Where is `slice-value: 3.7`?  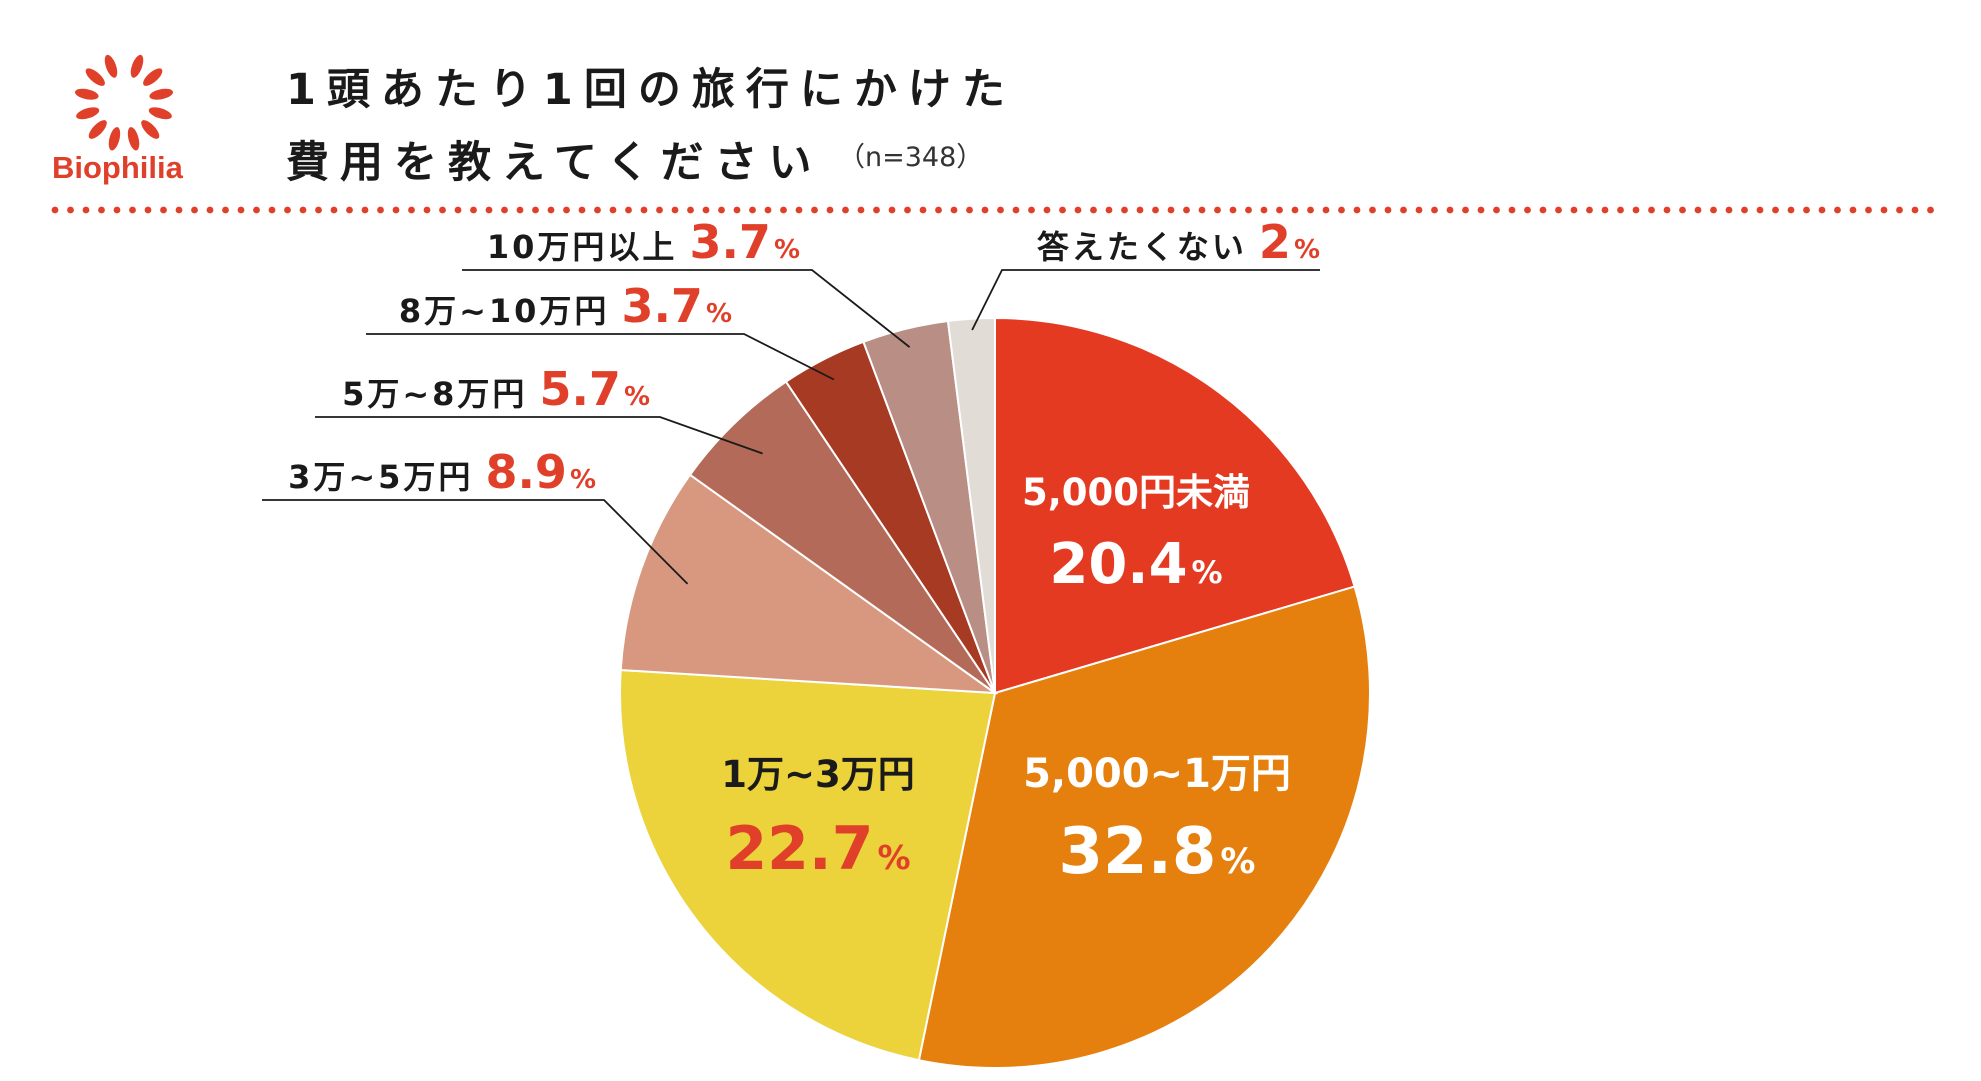 slice-value: 3.7 is located at coordinates (730, 242).